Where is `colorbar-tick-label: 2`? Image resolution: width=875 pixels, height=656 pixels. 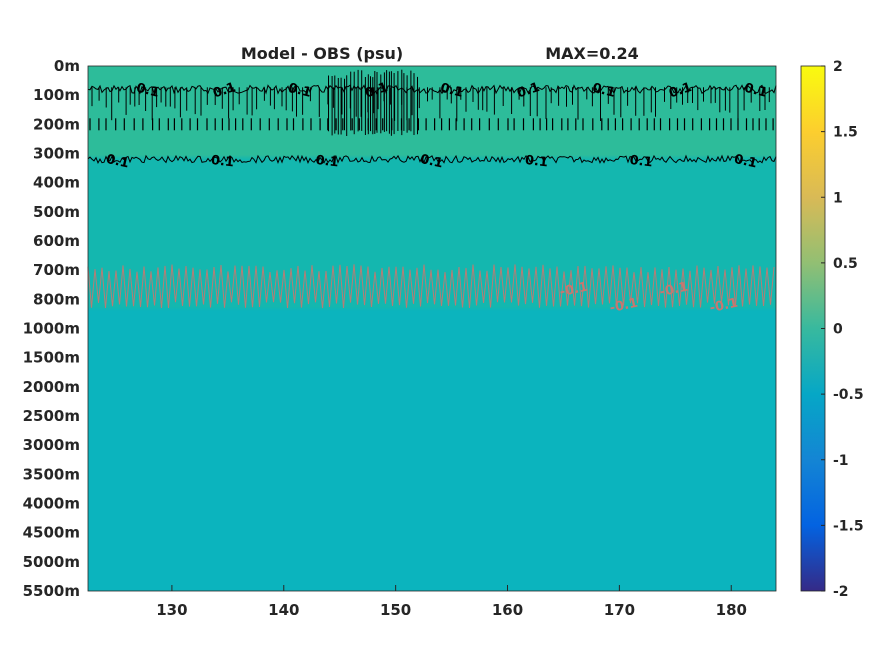
colorbar-tick-label: 2 is located at coordinates (838, 67).